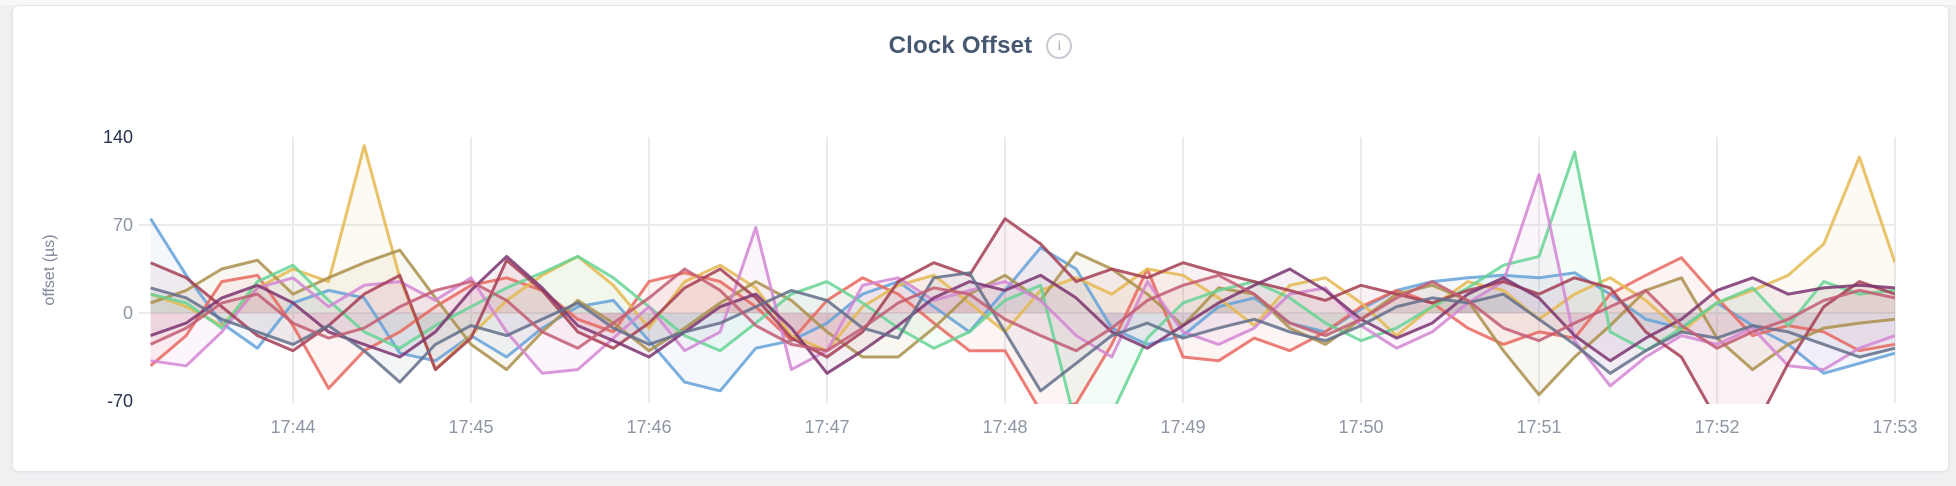 The height and width of the screenshot is (486, 1956). What do you see at coordinates (470, 427) in the screenshot?
I see `x-tick-label: 17:45` at bounding box center [470, 427].